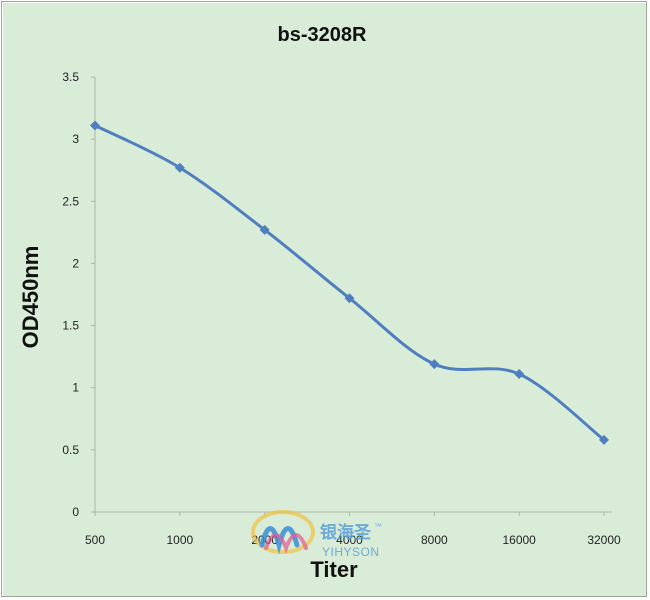 The width and height of the screenshot is (650, 600). What do you see at coordinates (604, 540) in the screenshot?
I see `x-tick-label: 32000` at bounding box center [604, 540].